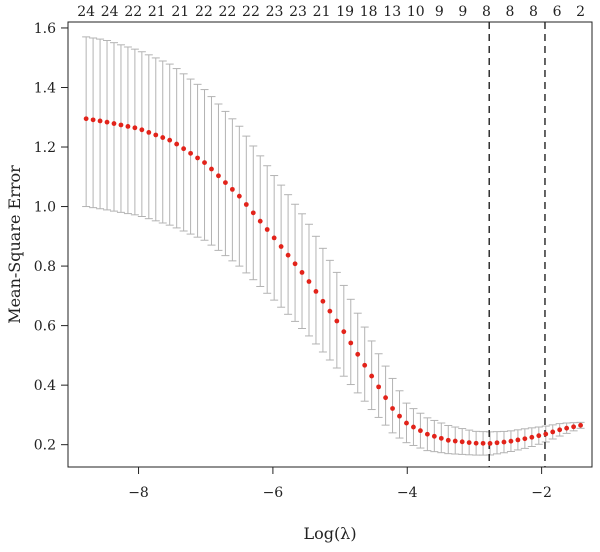  I want to click on x-tick-label: −6, so click(273, 493).